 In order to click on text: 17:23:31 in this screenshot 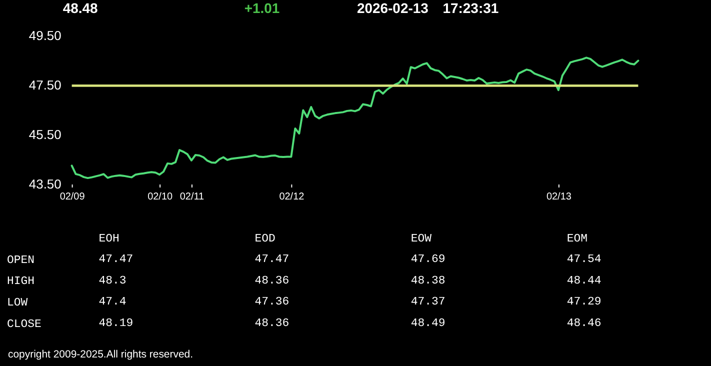, I will do `click(470, 8)`.